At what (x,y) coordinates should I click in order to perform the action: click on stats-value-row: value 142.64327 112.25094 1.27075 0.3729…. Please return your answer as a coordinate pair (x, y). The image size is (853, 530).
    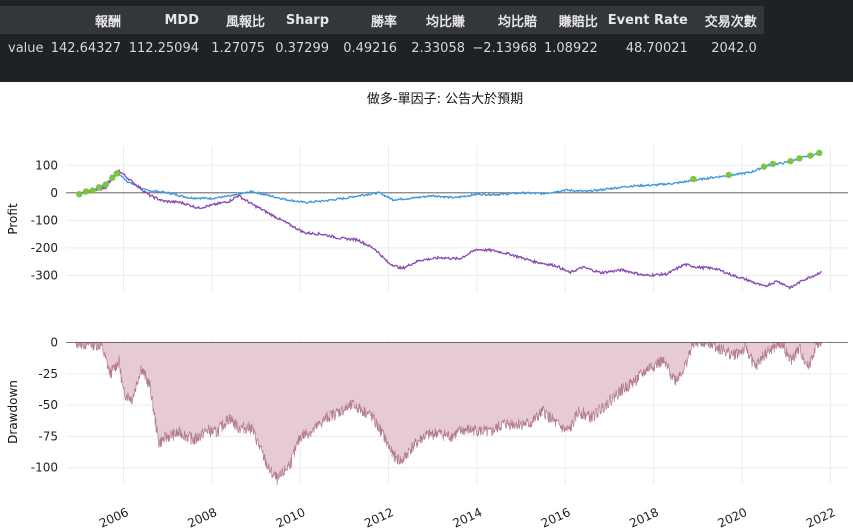
    Looking at the image, I should click on (382, 48).